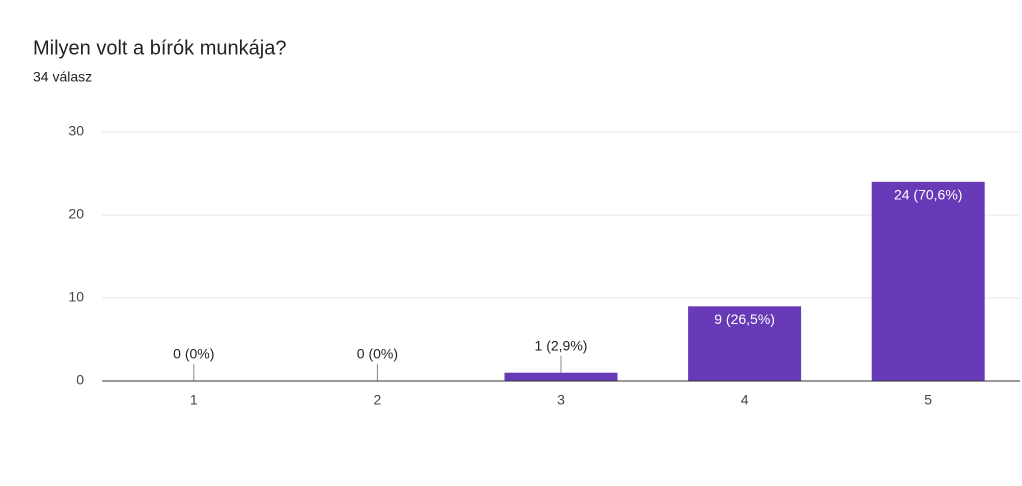 This screenshot has height=486, width=1022. I want to click on x-tick-label: 4, so click(745, 400).